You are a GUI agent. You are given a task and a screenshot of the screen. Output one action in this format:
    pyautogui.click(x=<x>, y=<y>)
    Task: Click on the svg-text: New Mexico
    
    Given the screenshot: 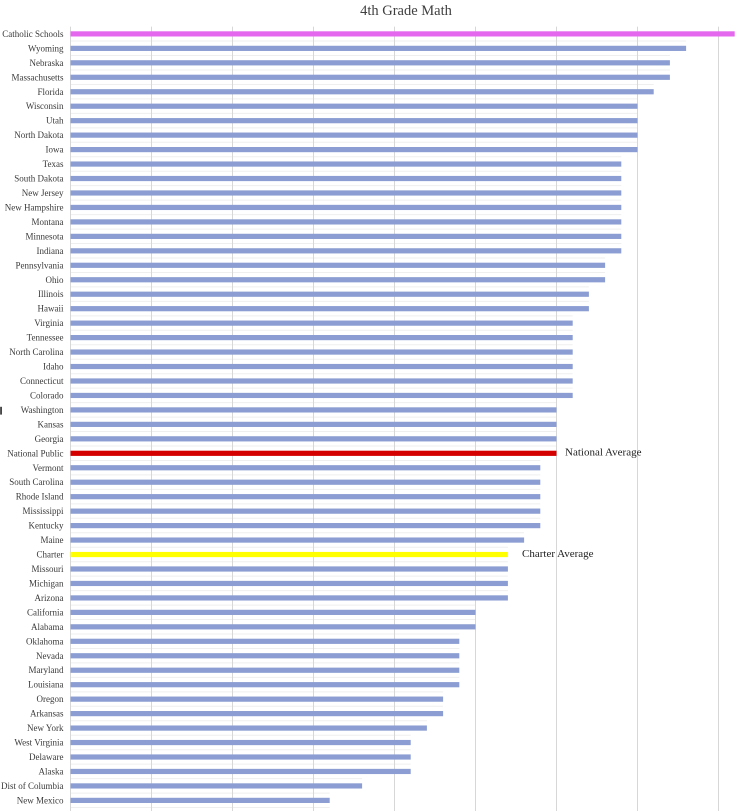 What is the action you would take?
    pyautogui.click(x=40, y=800)
    